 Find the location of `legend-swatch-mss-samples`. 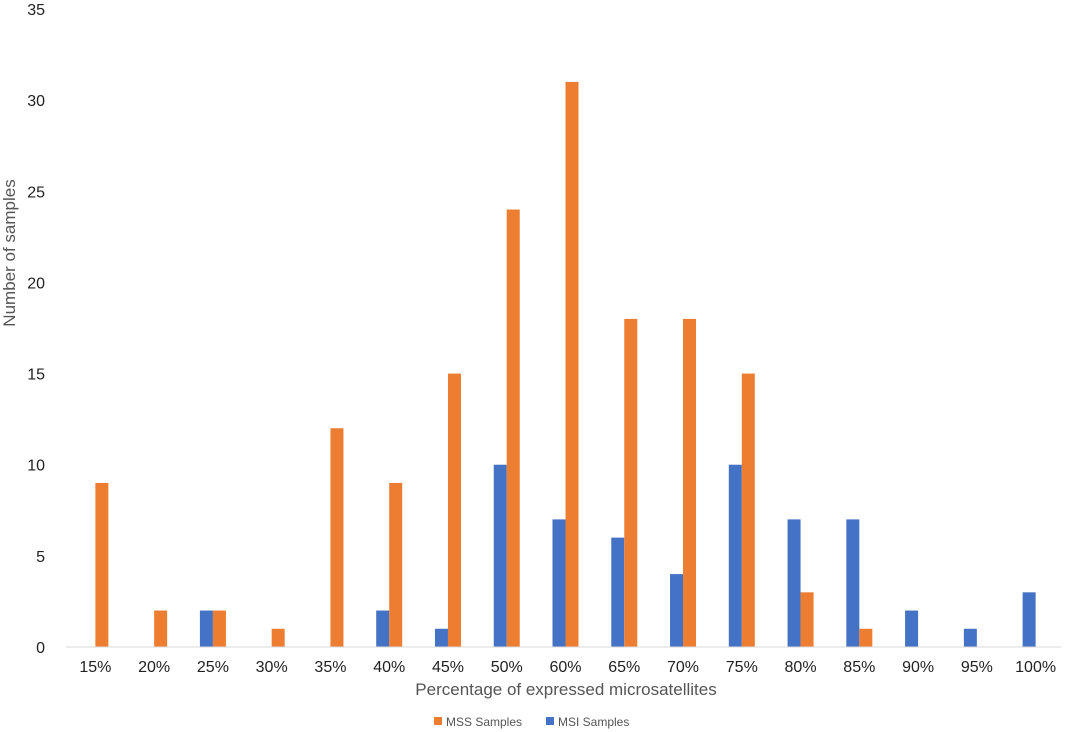

legend-swatch-mss-samples is located at coordinates (438, 721).